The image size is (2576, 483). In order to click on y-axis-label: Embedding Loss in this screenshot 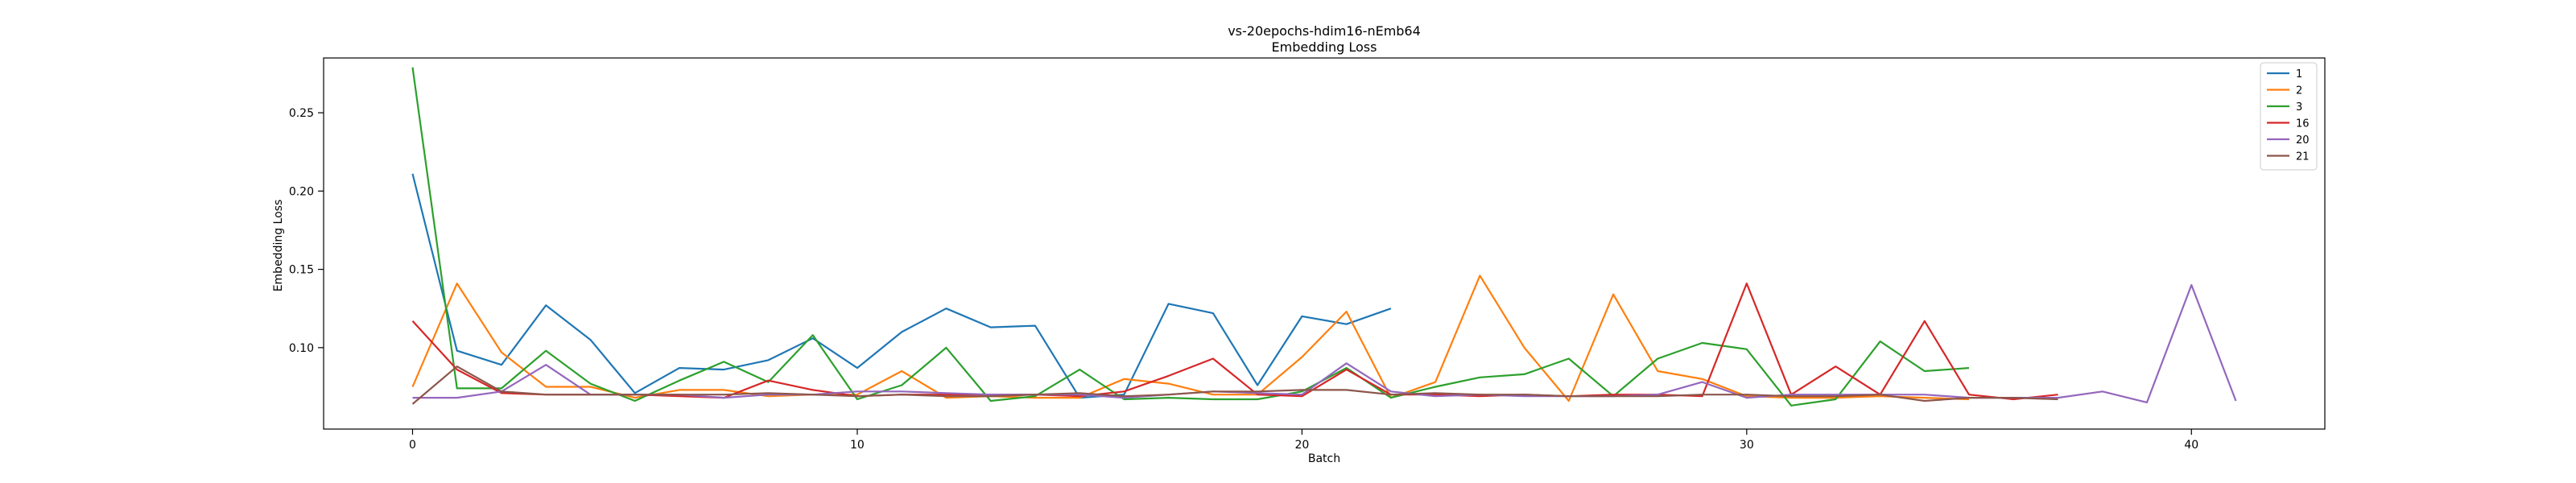, I will do `click(278, 246)`.